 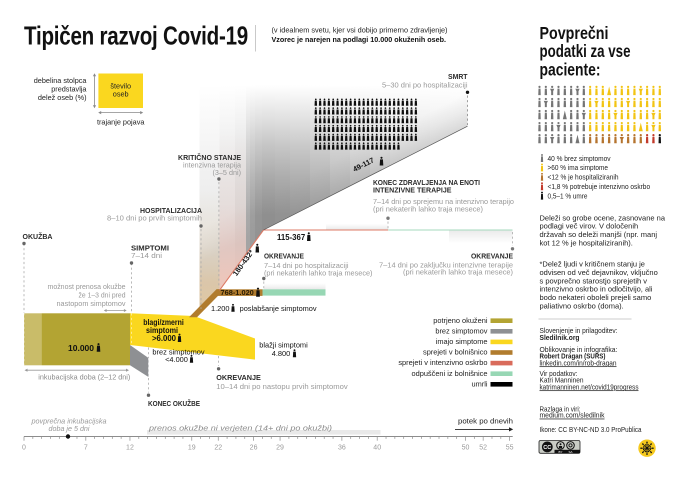 I want to click on svg-text: 115-367, so click(x=291, y=237).